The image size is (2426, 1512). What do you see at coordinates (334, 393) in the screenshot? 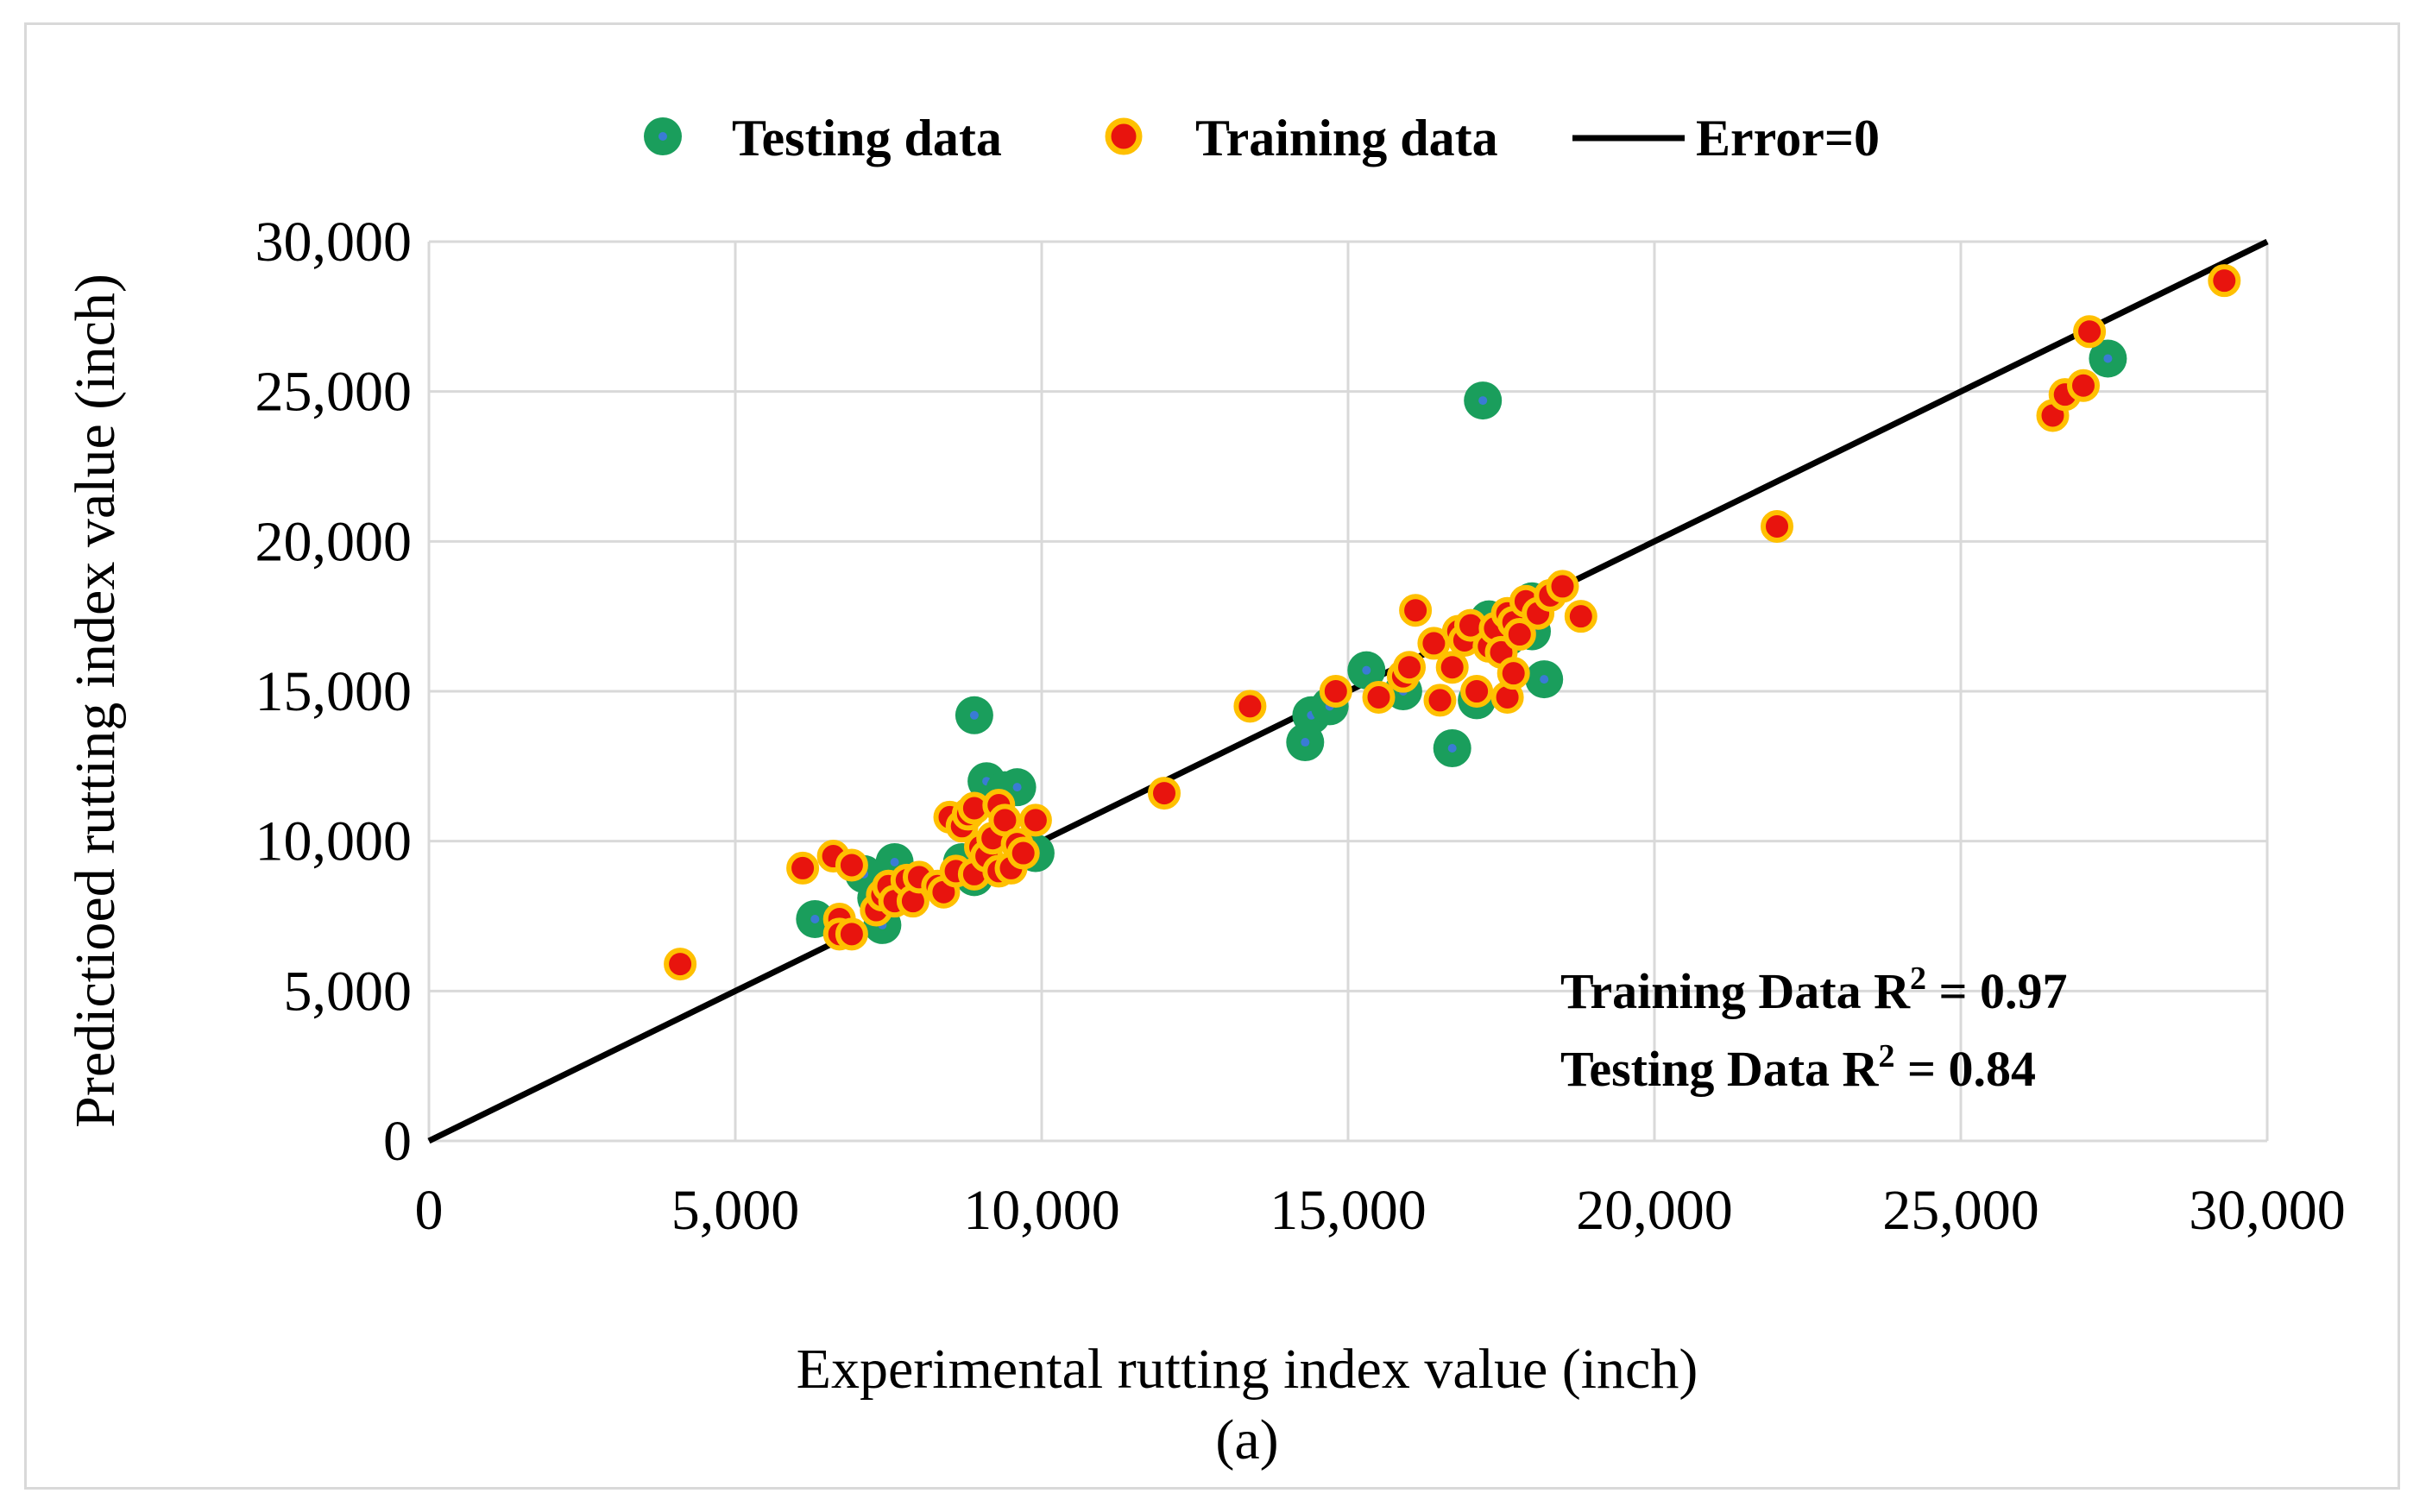
I see `y-tick-label: 25,000` at bounding box center [334, 393].